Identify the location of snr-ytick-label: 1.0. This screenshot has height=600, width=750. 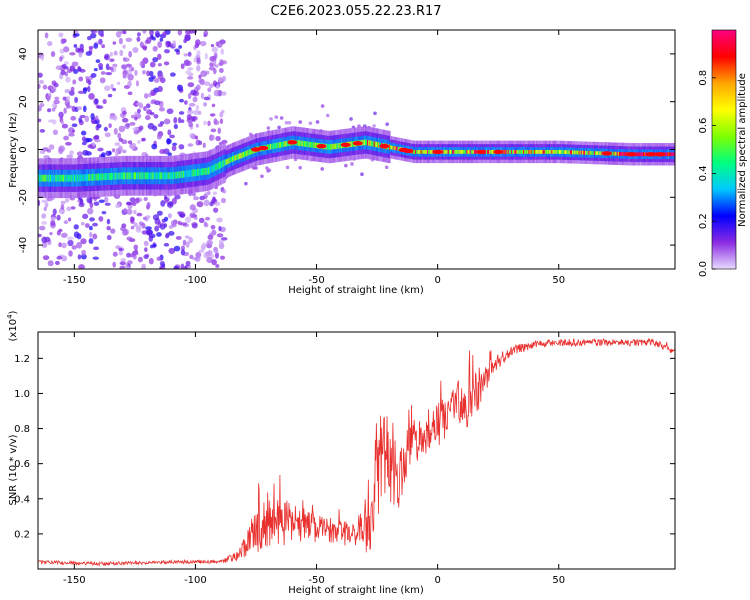
(22, 394).